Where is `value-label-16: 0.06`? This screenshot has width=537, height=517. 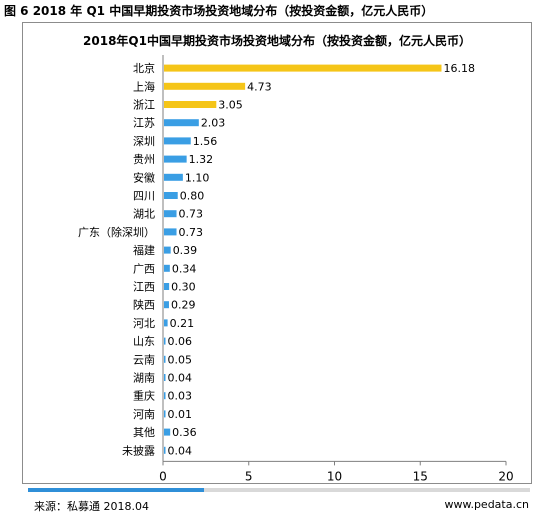 value-label-16: 0.06 is located at coordinates (180, 341).